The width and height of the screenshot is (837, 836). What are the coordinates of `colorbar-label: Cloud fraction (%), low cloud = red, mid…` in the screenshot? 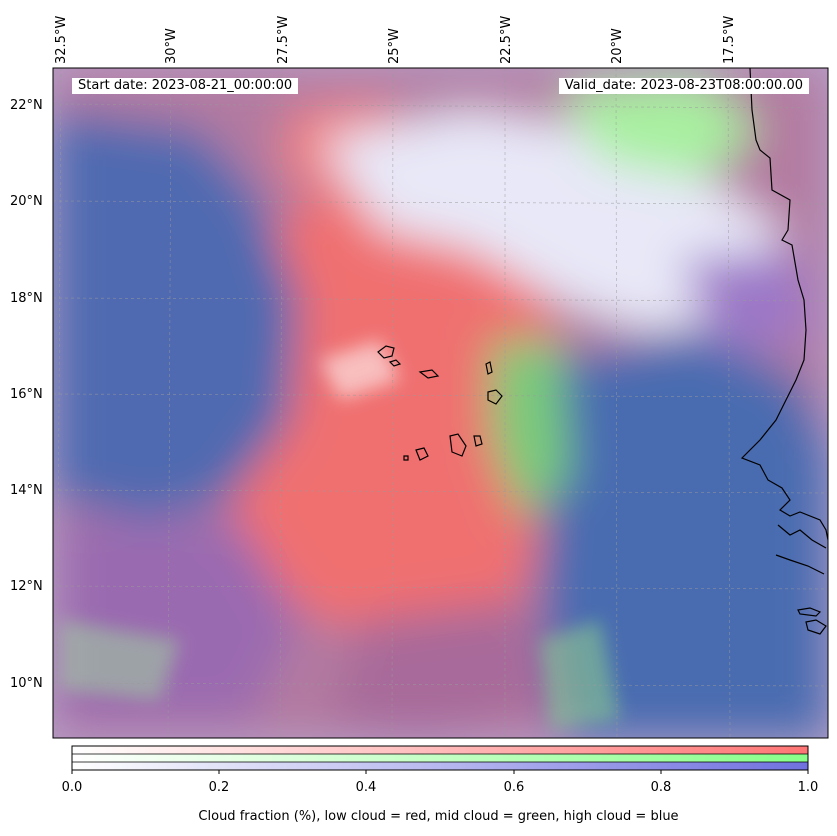 It's located at (438, 816).